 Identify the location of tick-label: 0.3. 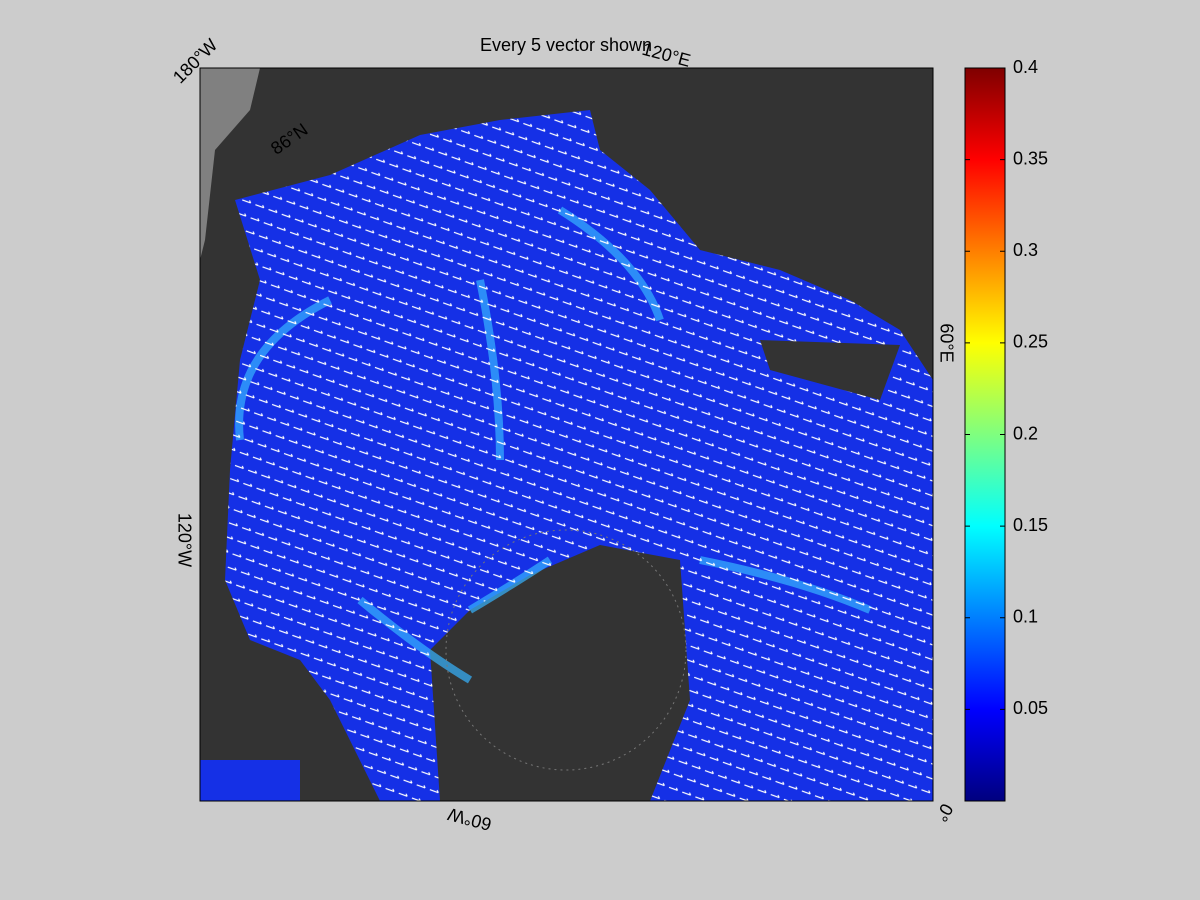
(1025, 250).